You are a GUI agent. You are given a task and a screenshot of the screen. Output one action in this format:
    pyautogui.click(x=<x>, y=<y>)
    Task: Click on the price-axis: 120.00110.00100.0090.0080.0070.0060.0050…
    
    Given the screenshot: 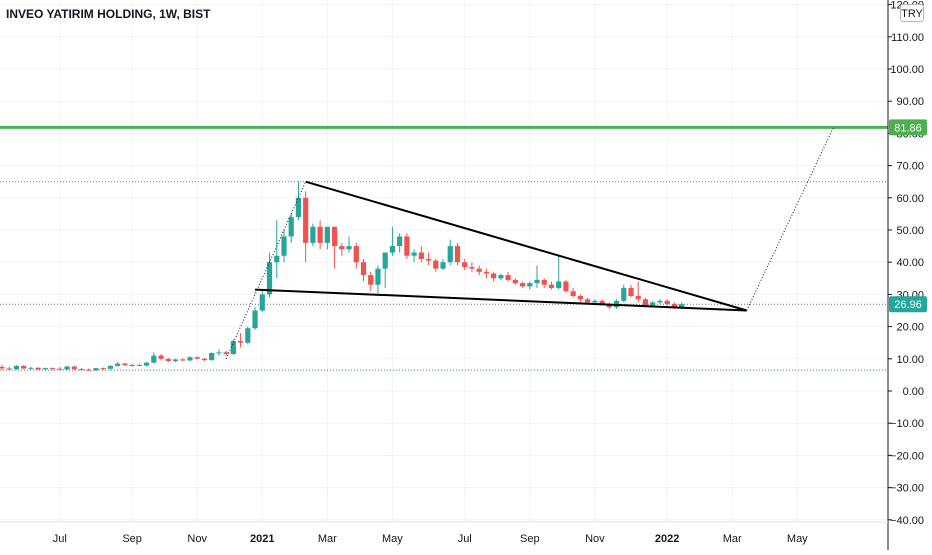 What is the action you would take?
    pyautogui.click(x=905, y=275)
    